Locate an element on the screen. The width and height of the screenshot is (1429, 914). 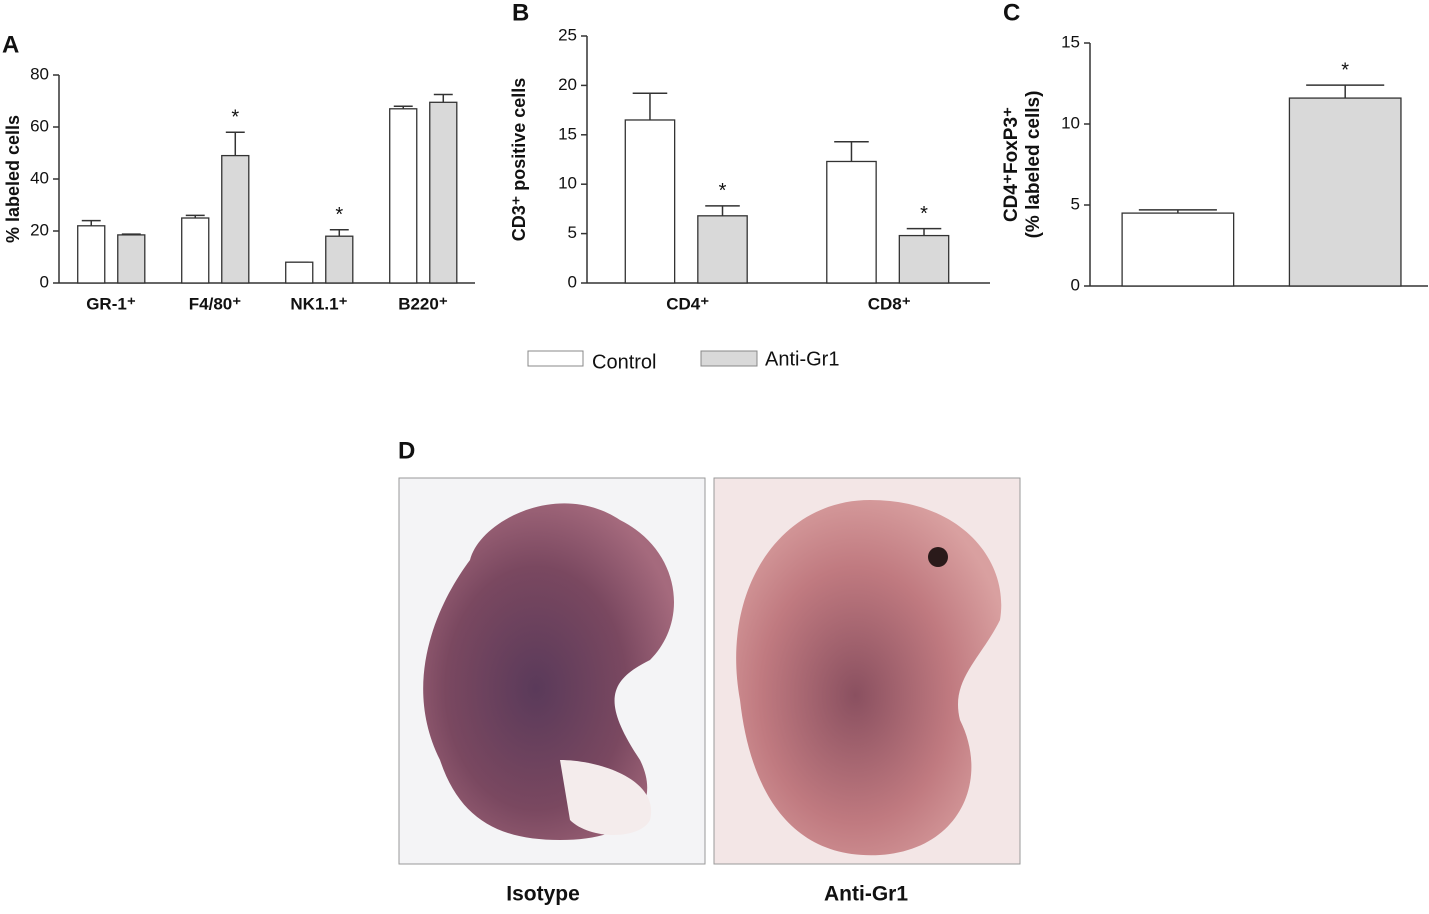
panel-label: C is located at coordinates (1011, 13).